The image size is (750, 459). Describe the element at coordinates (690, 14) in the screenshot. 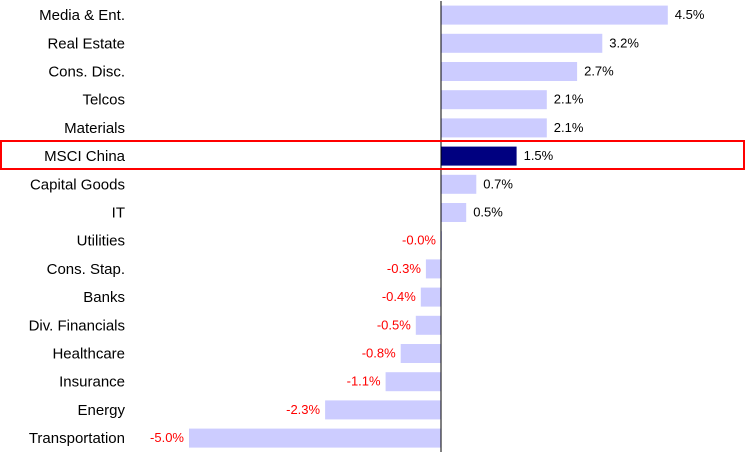

I see `value-label: 4.5%` at that location.